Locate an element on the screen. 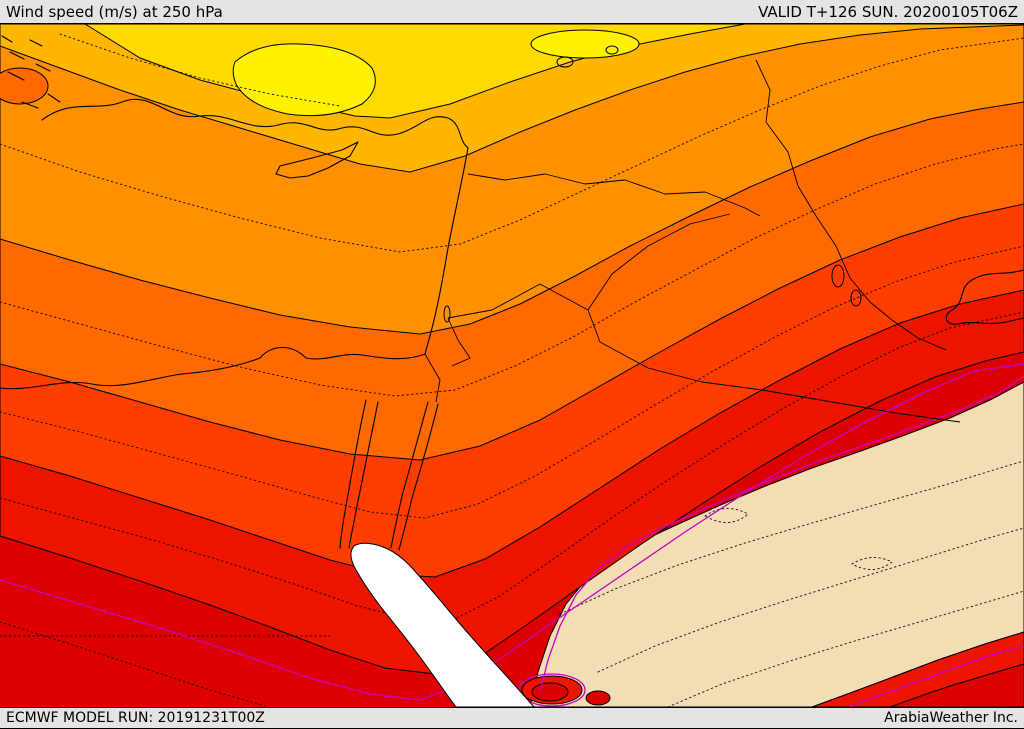  band-dark-orange-blob-northwest is located at coordinates (24, 86).